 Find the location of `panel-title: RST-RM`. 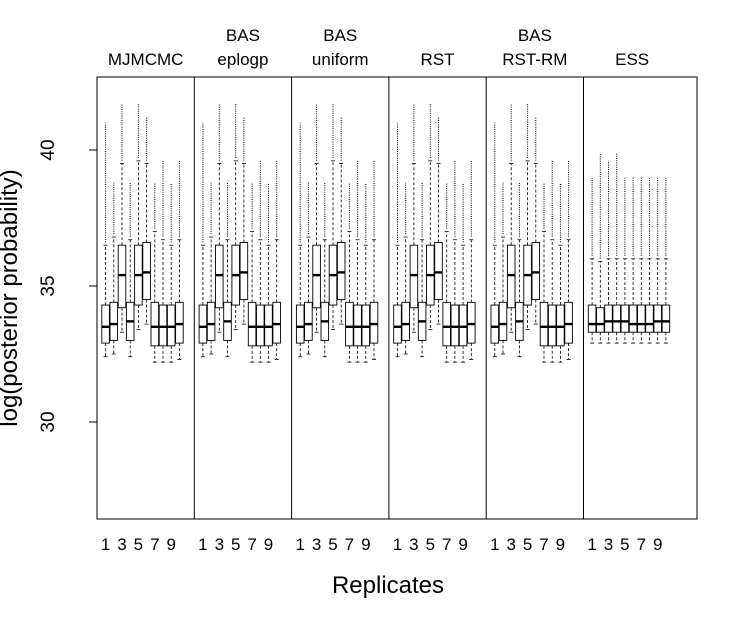

panel-title: RST-RM is located at coordinates (534, 59).